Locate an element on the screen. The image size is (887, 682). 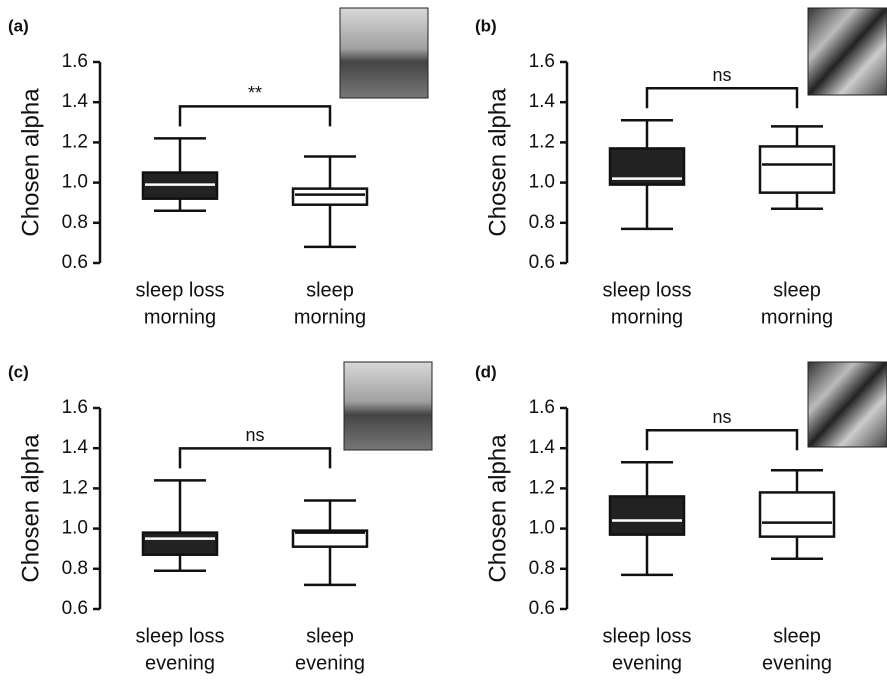
significance-label: ** is located at coordinates (255, 93).